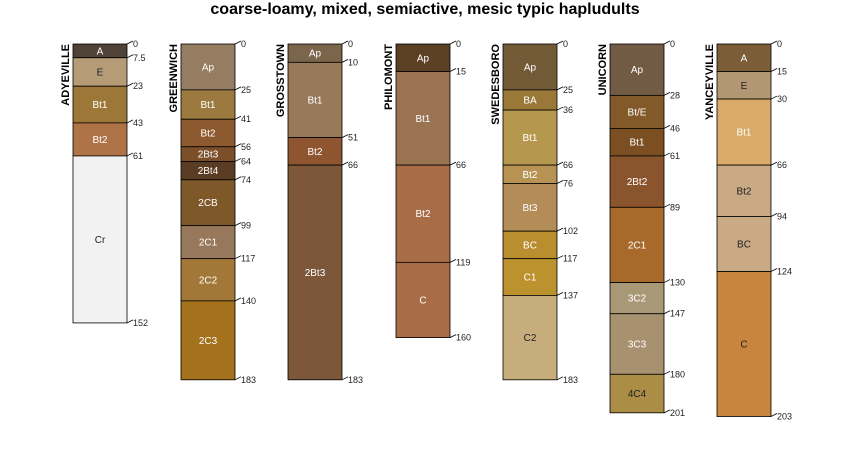 The image size is (850, 450). What do you see at coordinates (135, 44) in the screenshot?
I see `adyeville-depth-label: 0` at bounding box center [135, 44].